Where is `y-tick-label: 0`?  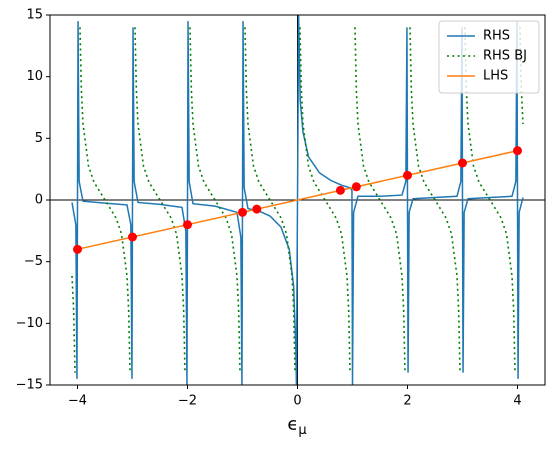
y-tick-label: 0 is located at coordinates (39, 200).